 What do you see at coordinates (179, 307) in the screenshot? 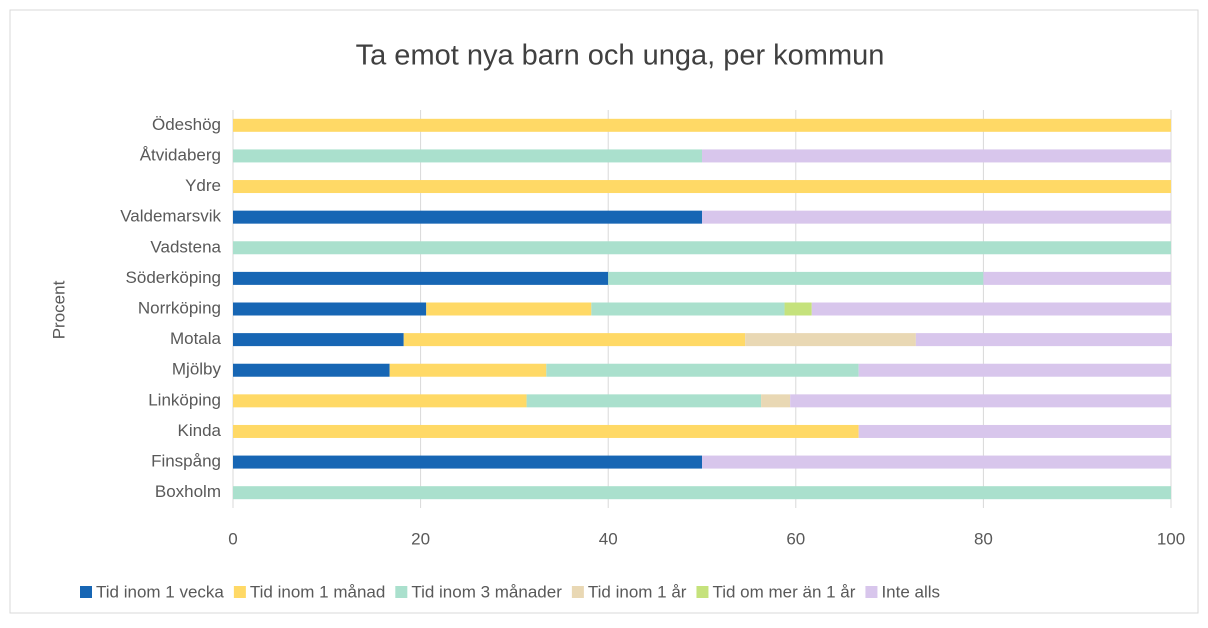
I see `y-tick-label: Norrköping` at bounding box center [179, 307].